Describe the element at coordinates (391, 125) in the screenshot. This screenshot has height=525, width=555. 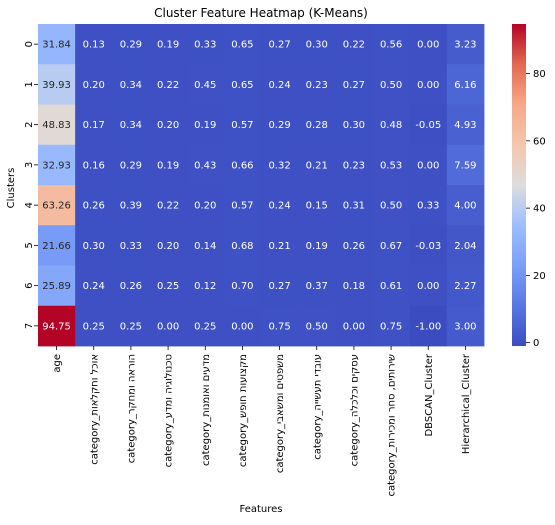
I see `heatmap-cell-label-r2-c9: 0.48` at that location.